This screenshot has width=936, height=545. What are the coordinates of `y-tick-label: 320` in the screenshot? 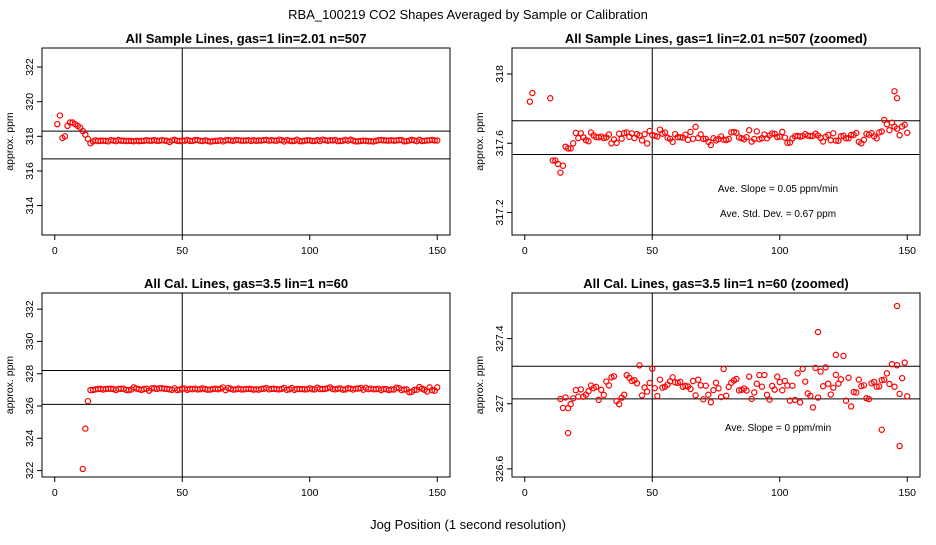 It's located at (30, 102).